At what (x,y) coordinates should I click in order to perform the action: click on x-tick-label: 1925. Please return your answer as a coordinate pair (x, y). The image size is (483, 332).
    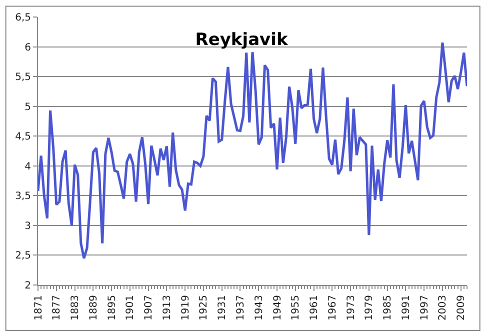
    Looking at the image, I should click on (204, 307).